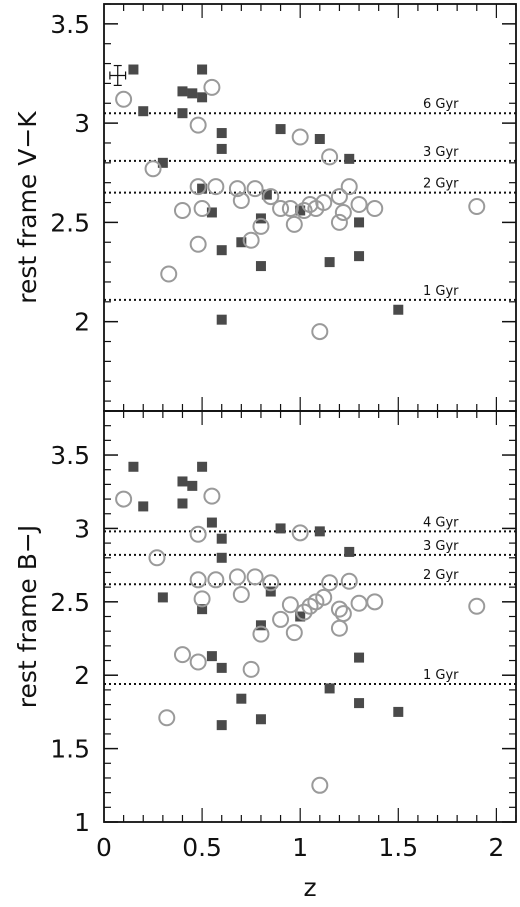 The image size is (520, 907). Describe the element at coordinates (398, 847) in the screenshot. I see `x-tick-label: 1.5` at that location.